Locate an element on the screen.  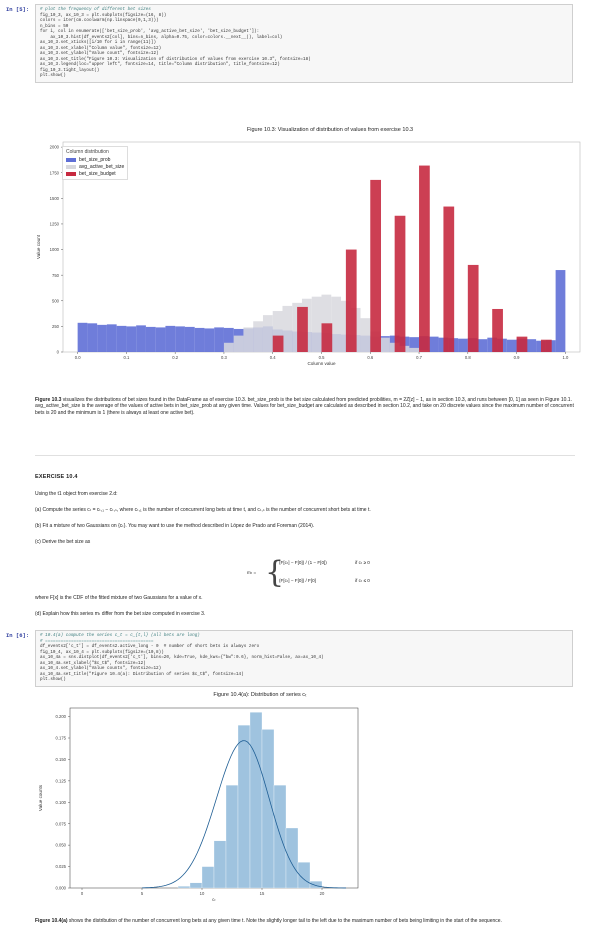
exercise-intro: Using the t1 object from exercise 2.d: is located at coordinates (76, 494).